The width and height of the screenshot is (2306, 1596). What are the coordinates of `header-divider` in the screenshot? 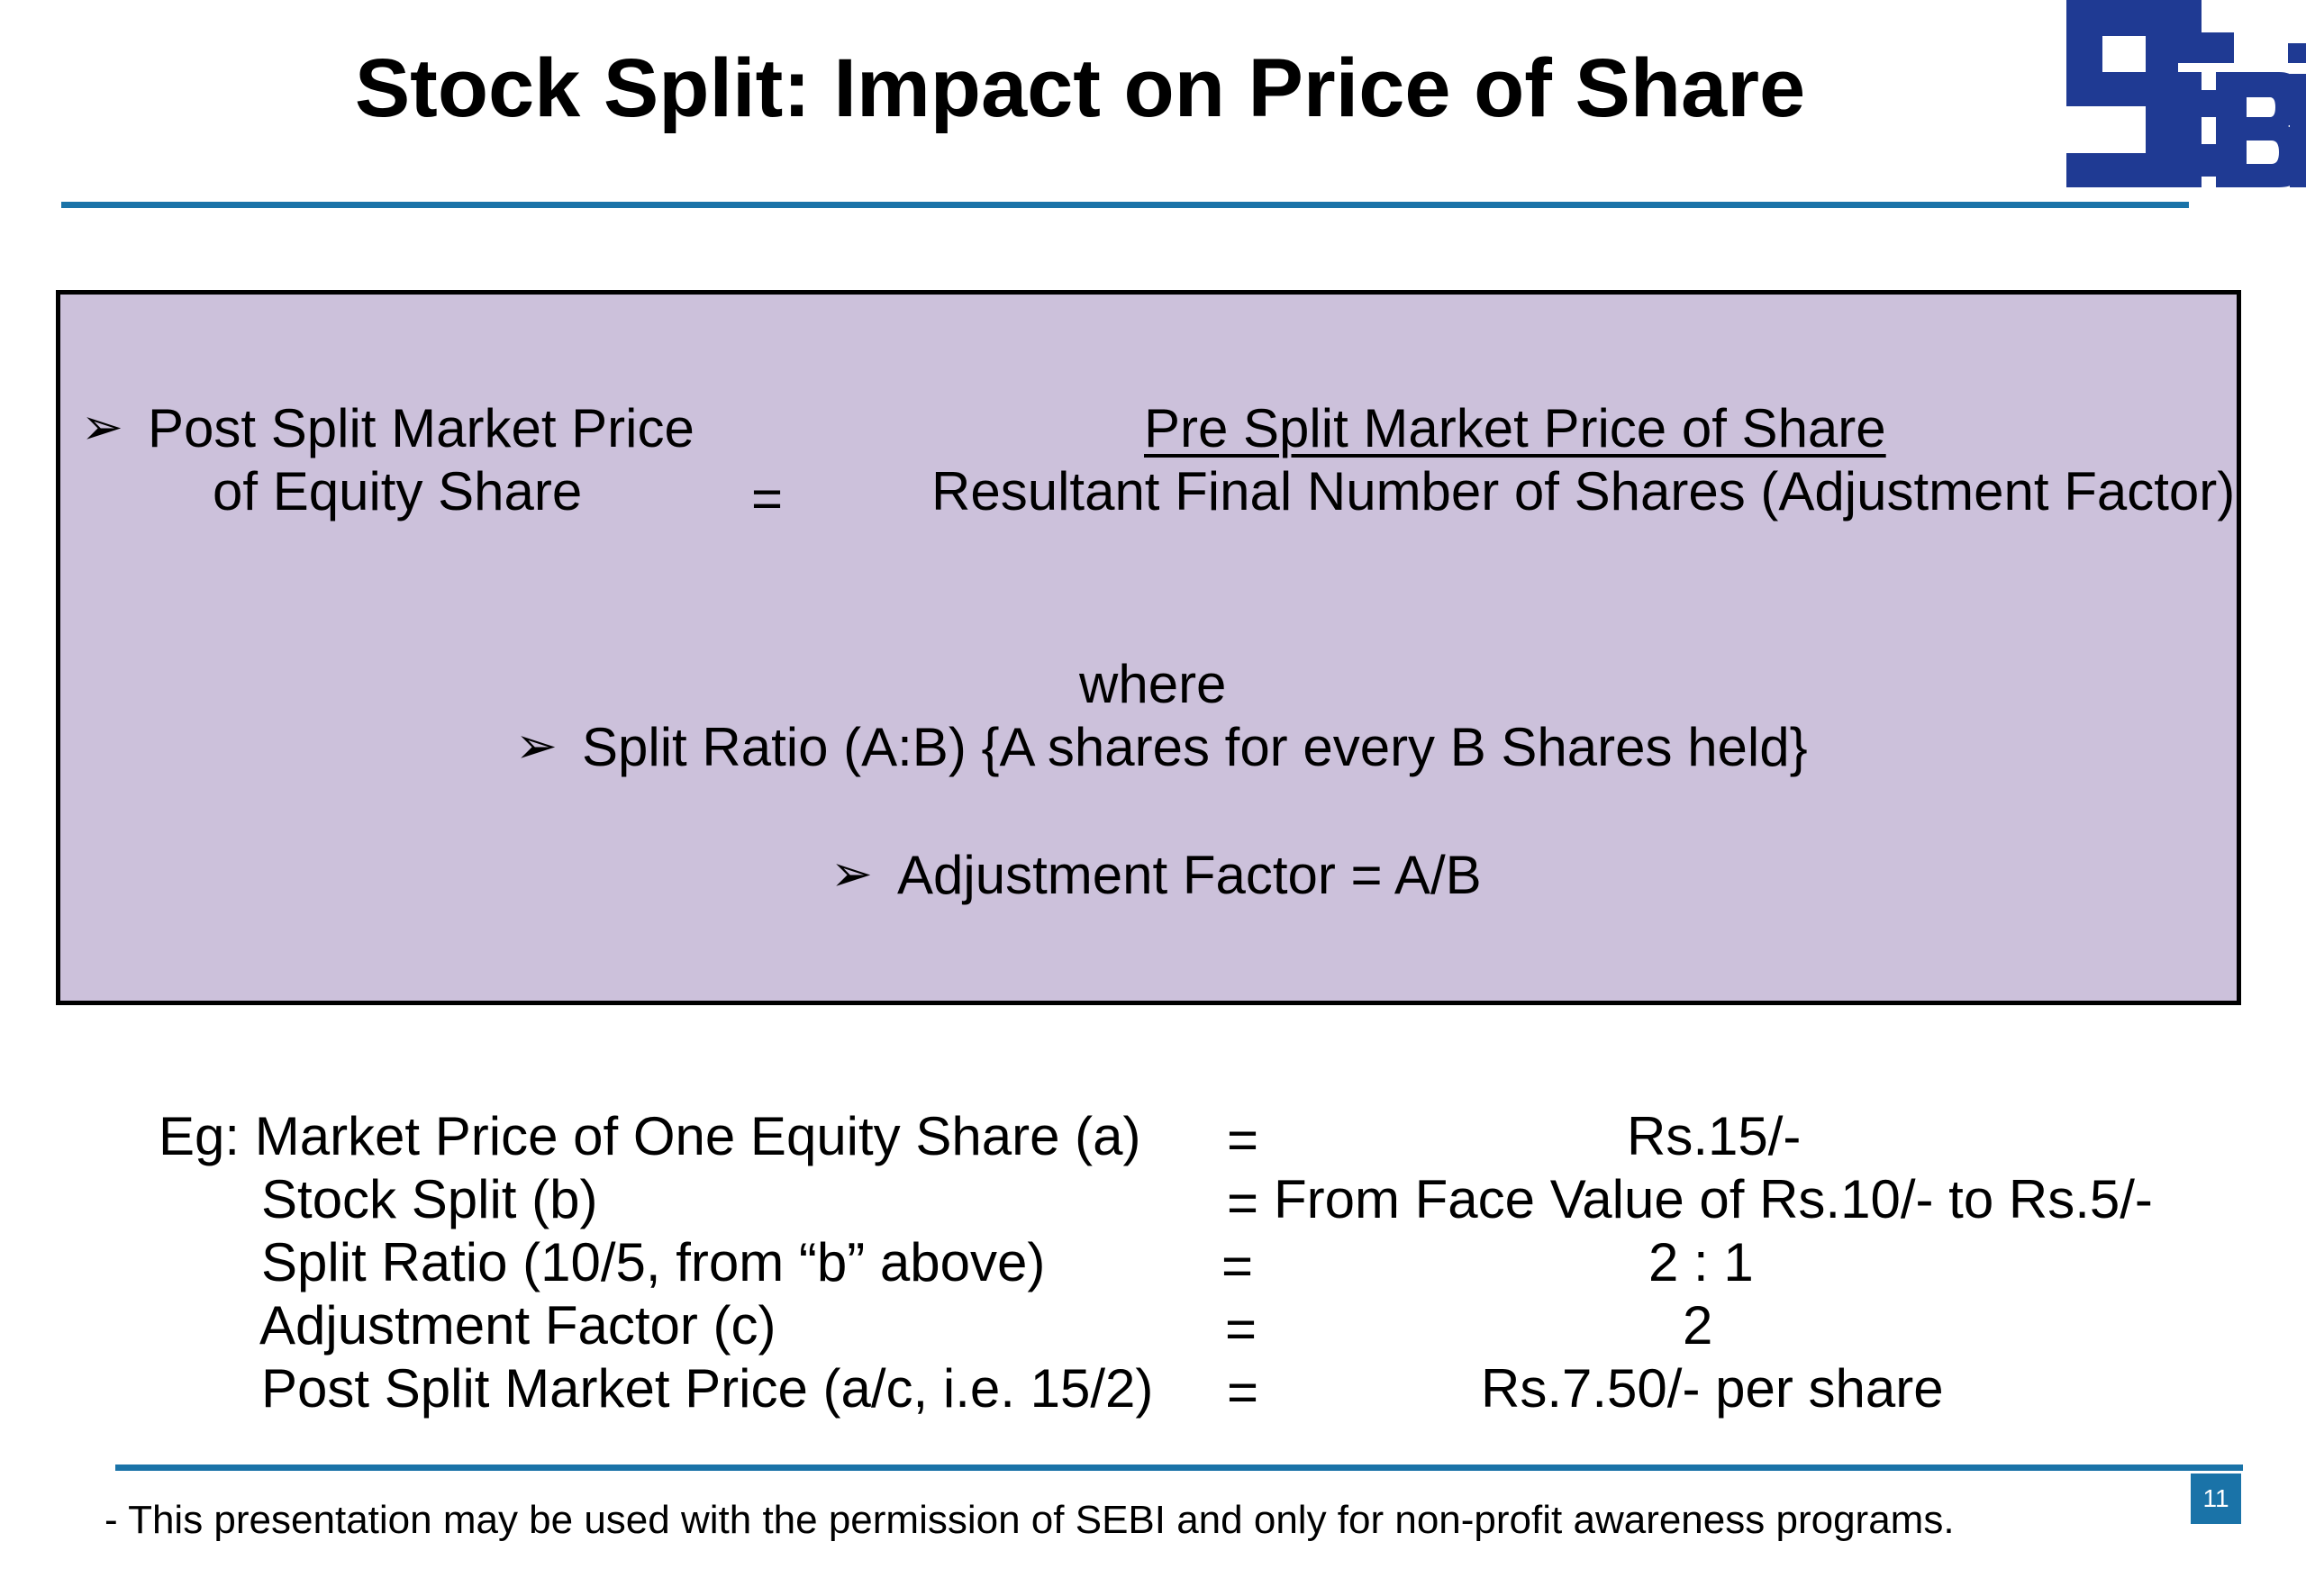 It's located at (1125, 205).